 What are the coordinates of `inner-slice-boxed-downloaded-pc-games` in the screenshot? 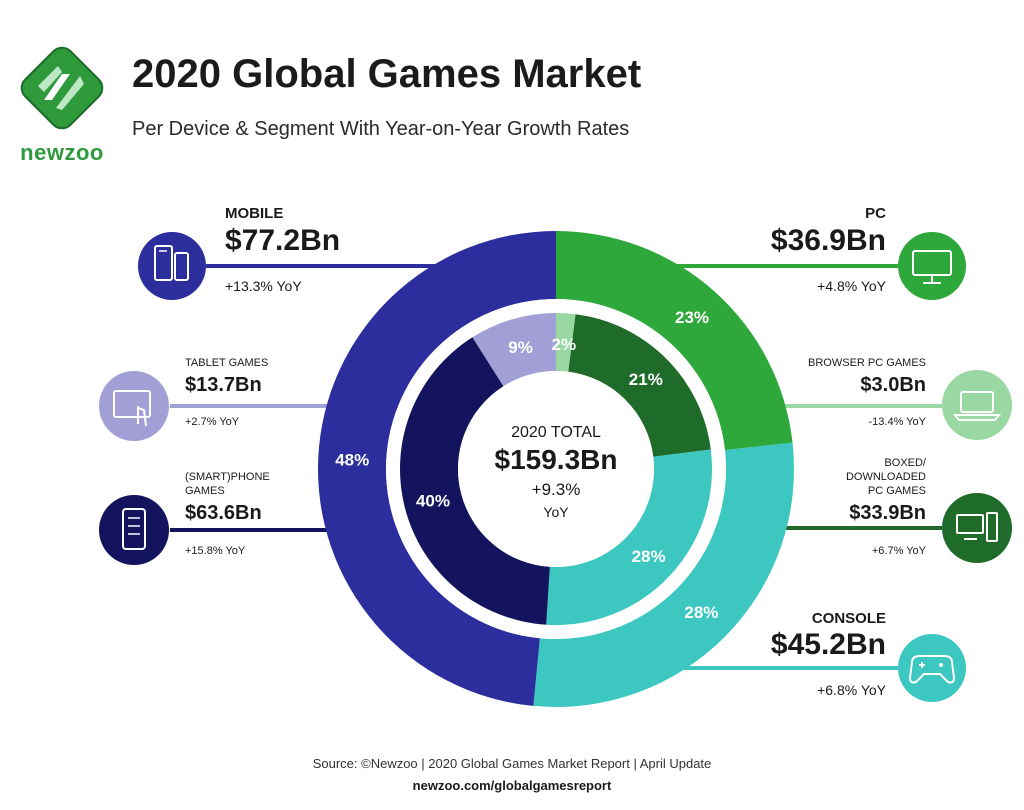 It's located at (639, 385).